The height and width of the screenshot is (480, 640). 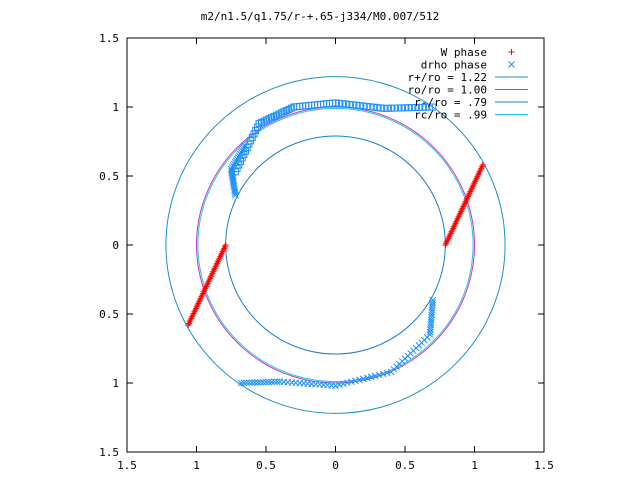 I want to click on legend-label: r+/ro = 1.22, so click(x=447, y=77).